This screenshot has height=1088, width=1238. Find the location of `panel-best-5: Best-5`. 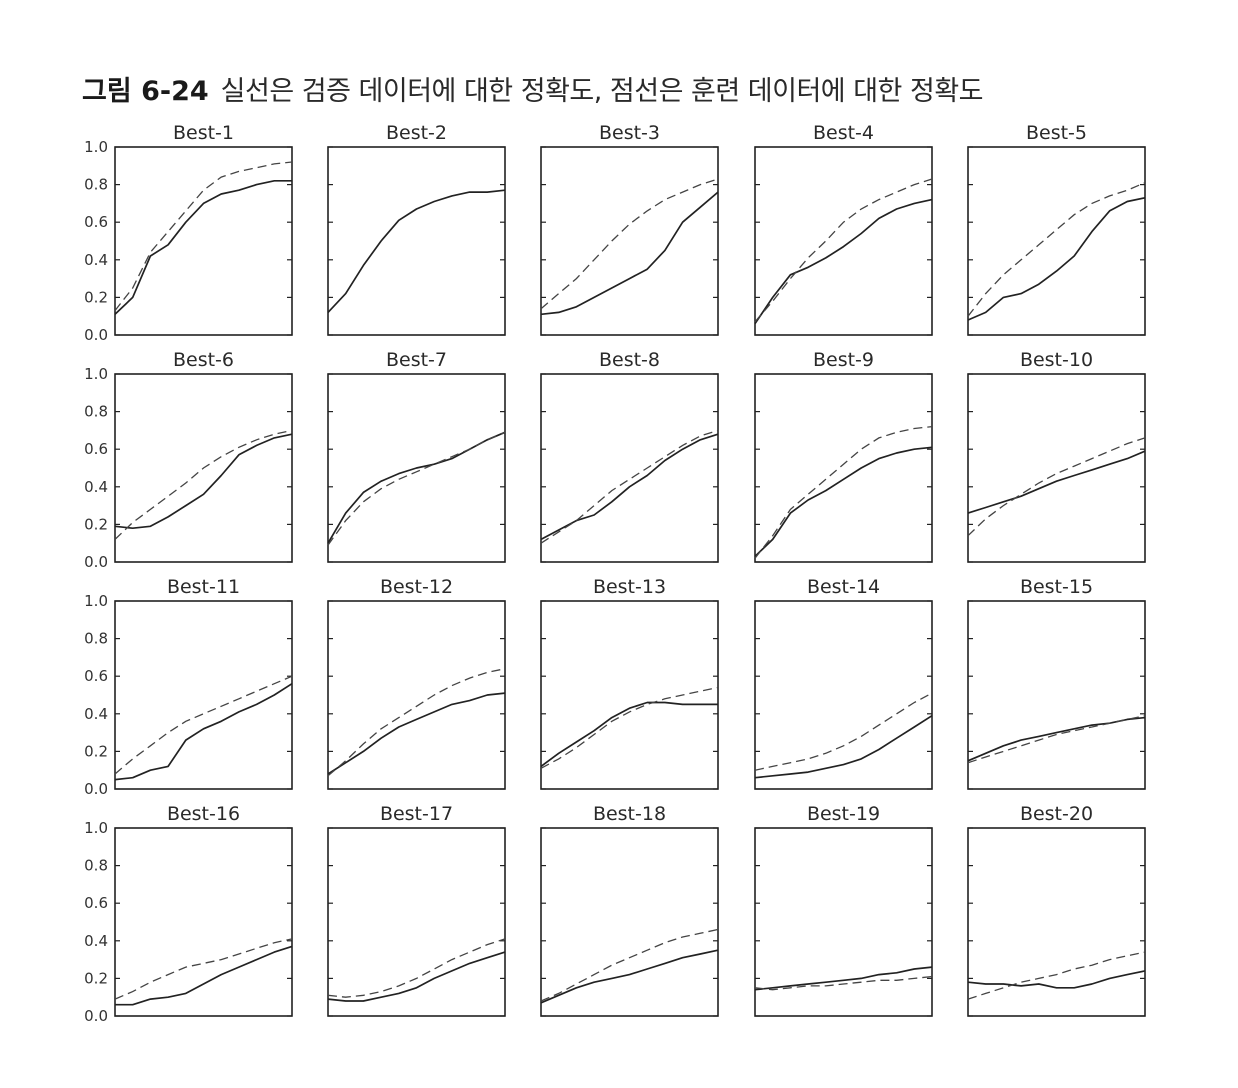

panel-best-5: Best-5 is located at coordinates (1056, 229).